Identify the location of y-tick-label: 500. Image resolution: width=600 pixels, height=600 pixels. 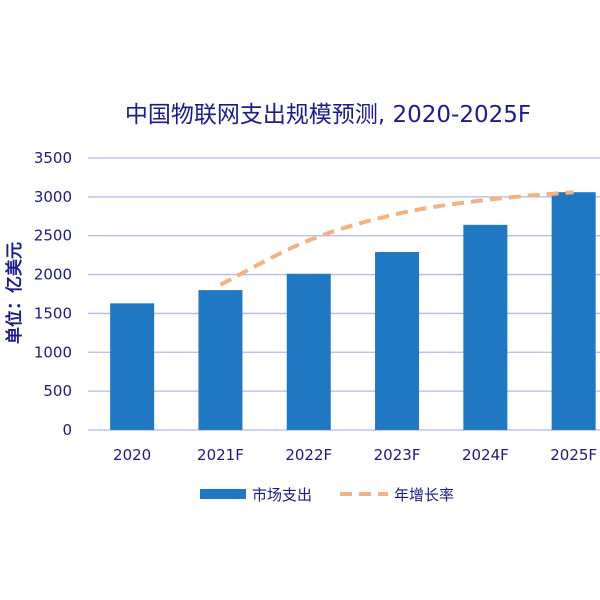
(57, 391).